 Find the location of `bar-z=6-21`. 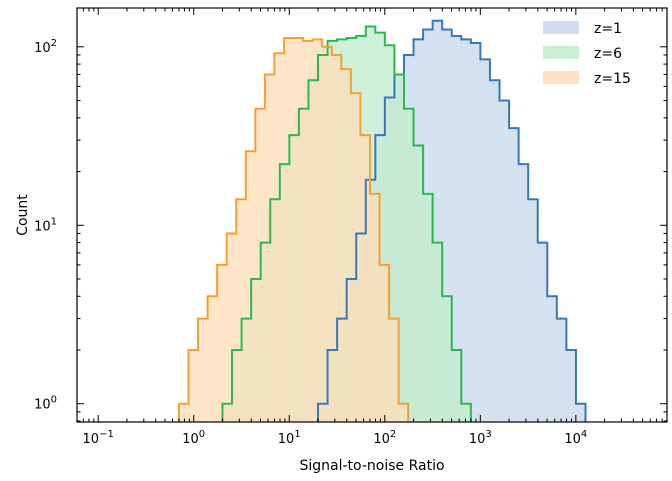

bar-z=6-21 is located at coordinates (418, 283).